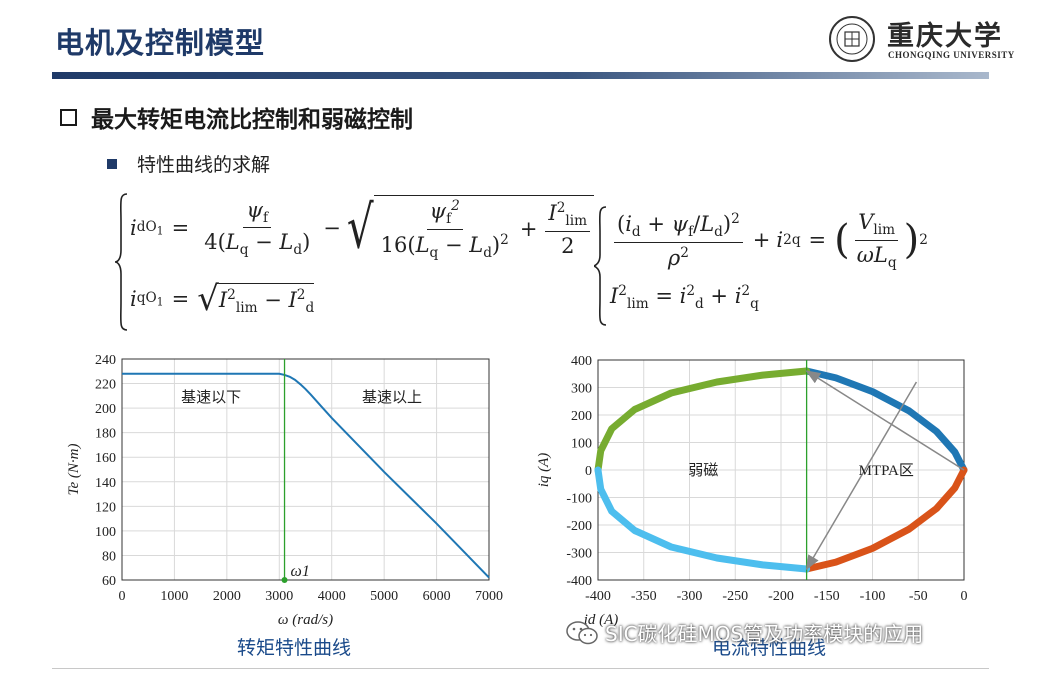 The height and width of the screenshot is (678, 1039). I want to click on omega1-marker, so click(284, 580).